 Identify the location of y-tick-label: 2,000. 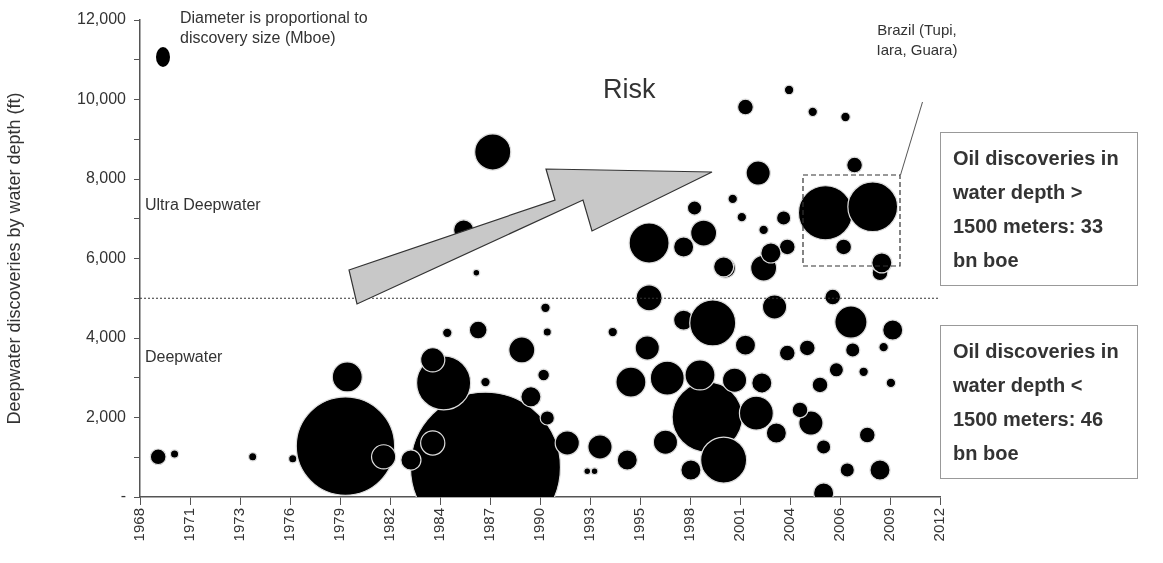
(106, 416).